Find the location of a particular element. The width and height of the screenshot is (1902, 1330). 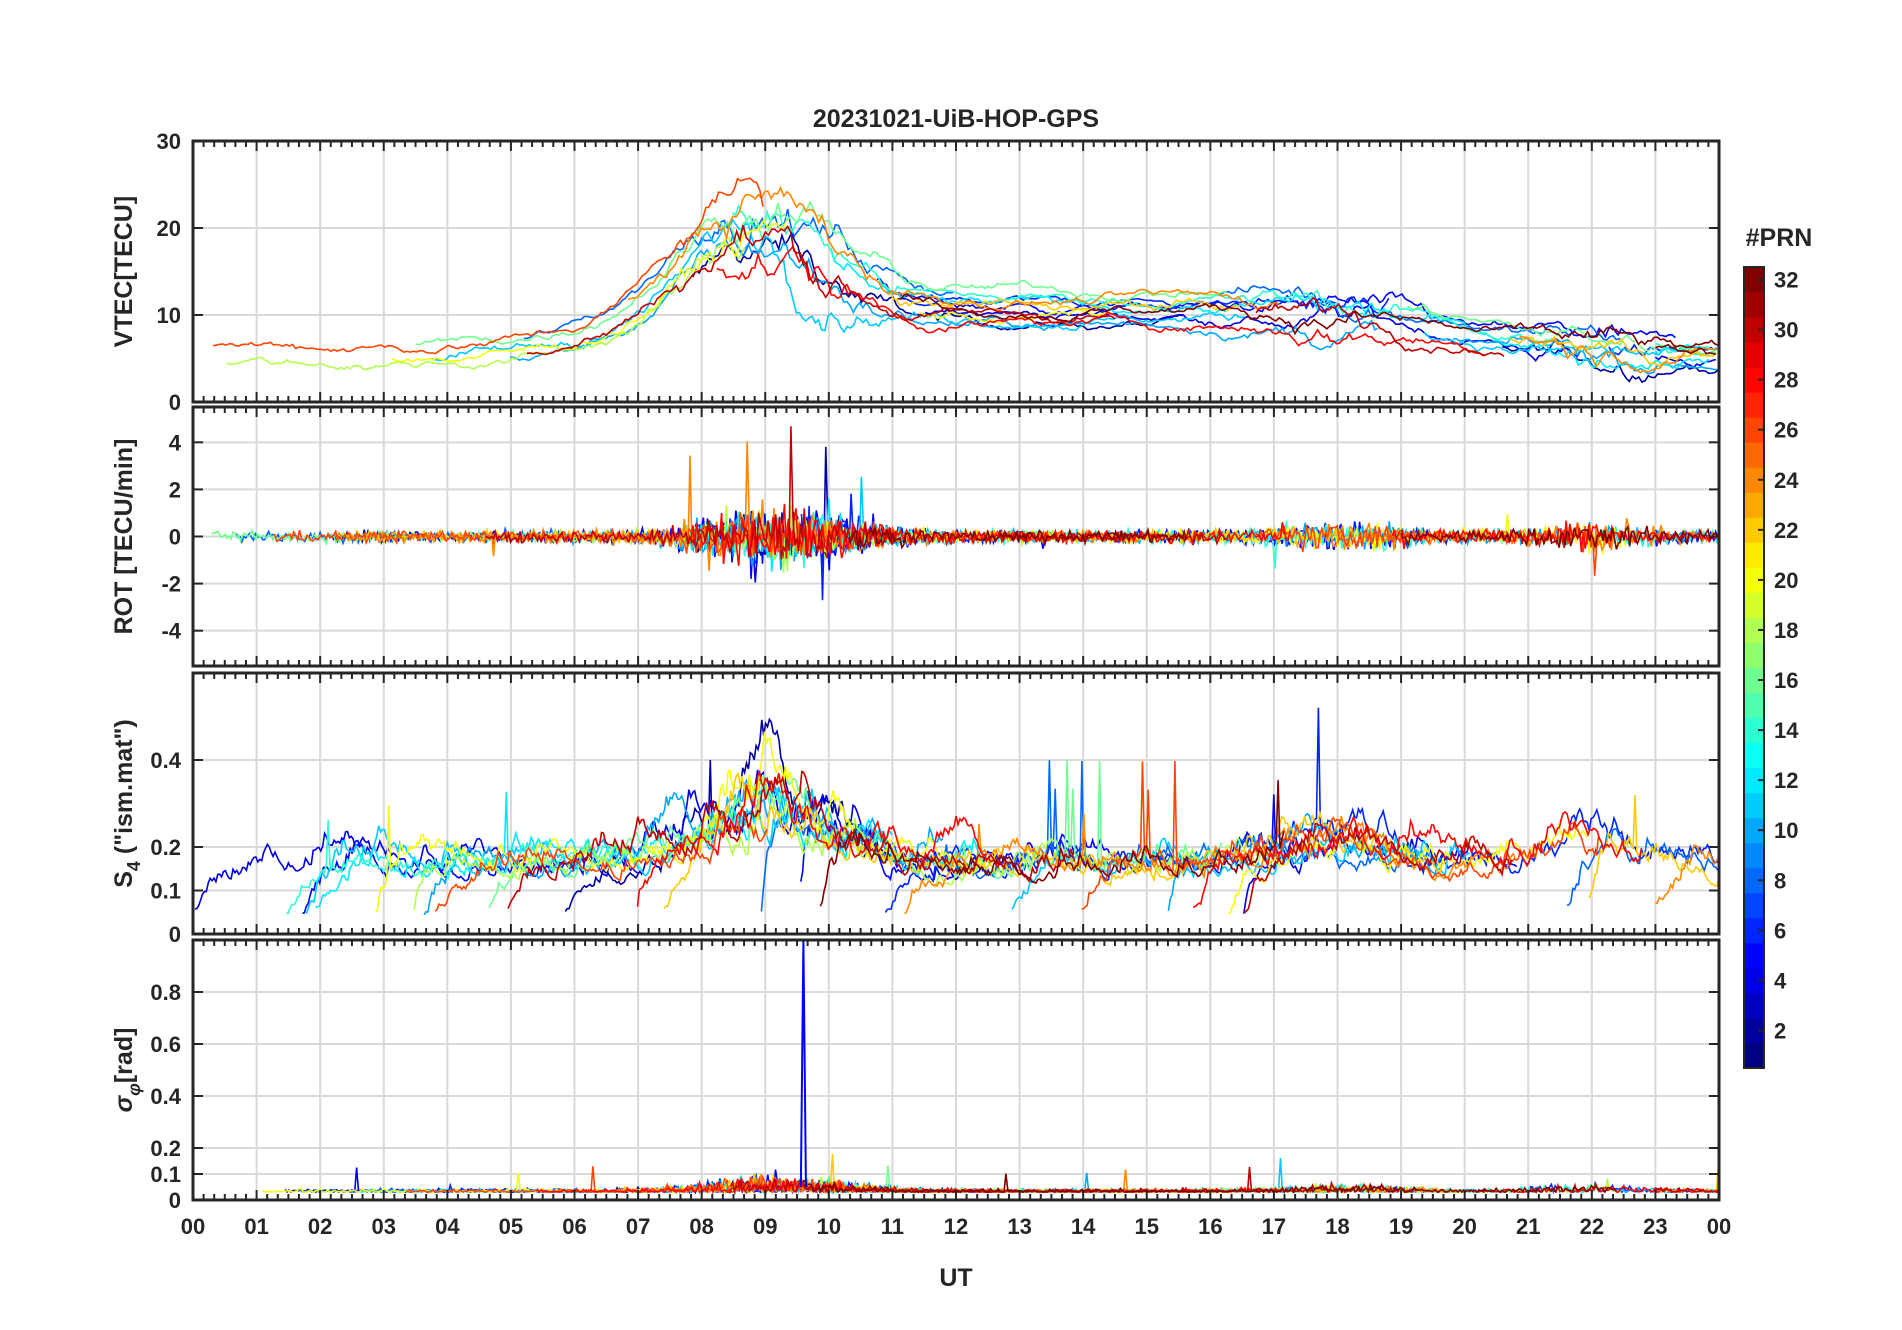

colorbar-tick-label: 16 is located at coordinates (1786, 680).